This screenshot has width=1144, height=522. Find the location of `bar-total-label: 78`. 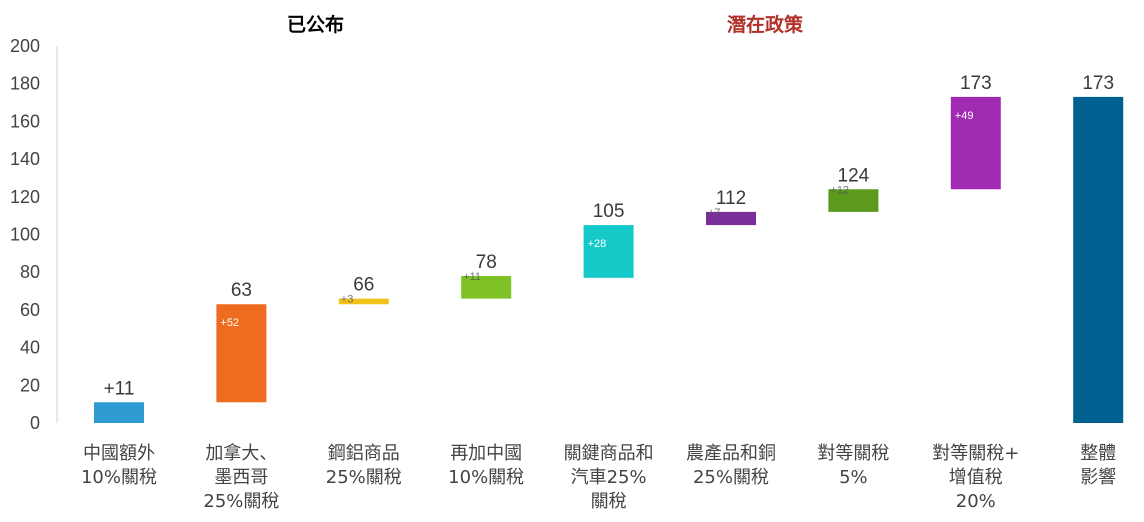

bar-total-label: 78 is located at coordinates (486, 262).